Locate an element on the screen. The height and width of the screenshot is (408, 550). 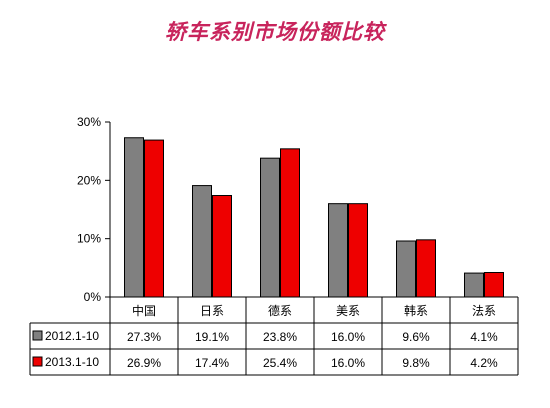
data-label: 9.8% is located at coordinates (416, 363).